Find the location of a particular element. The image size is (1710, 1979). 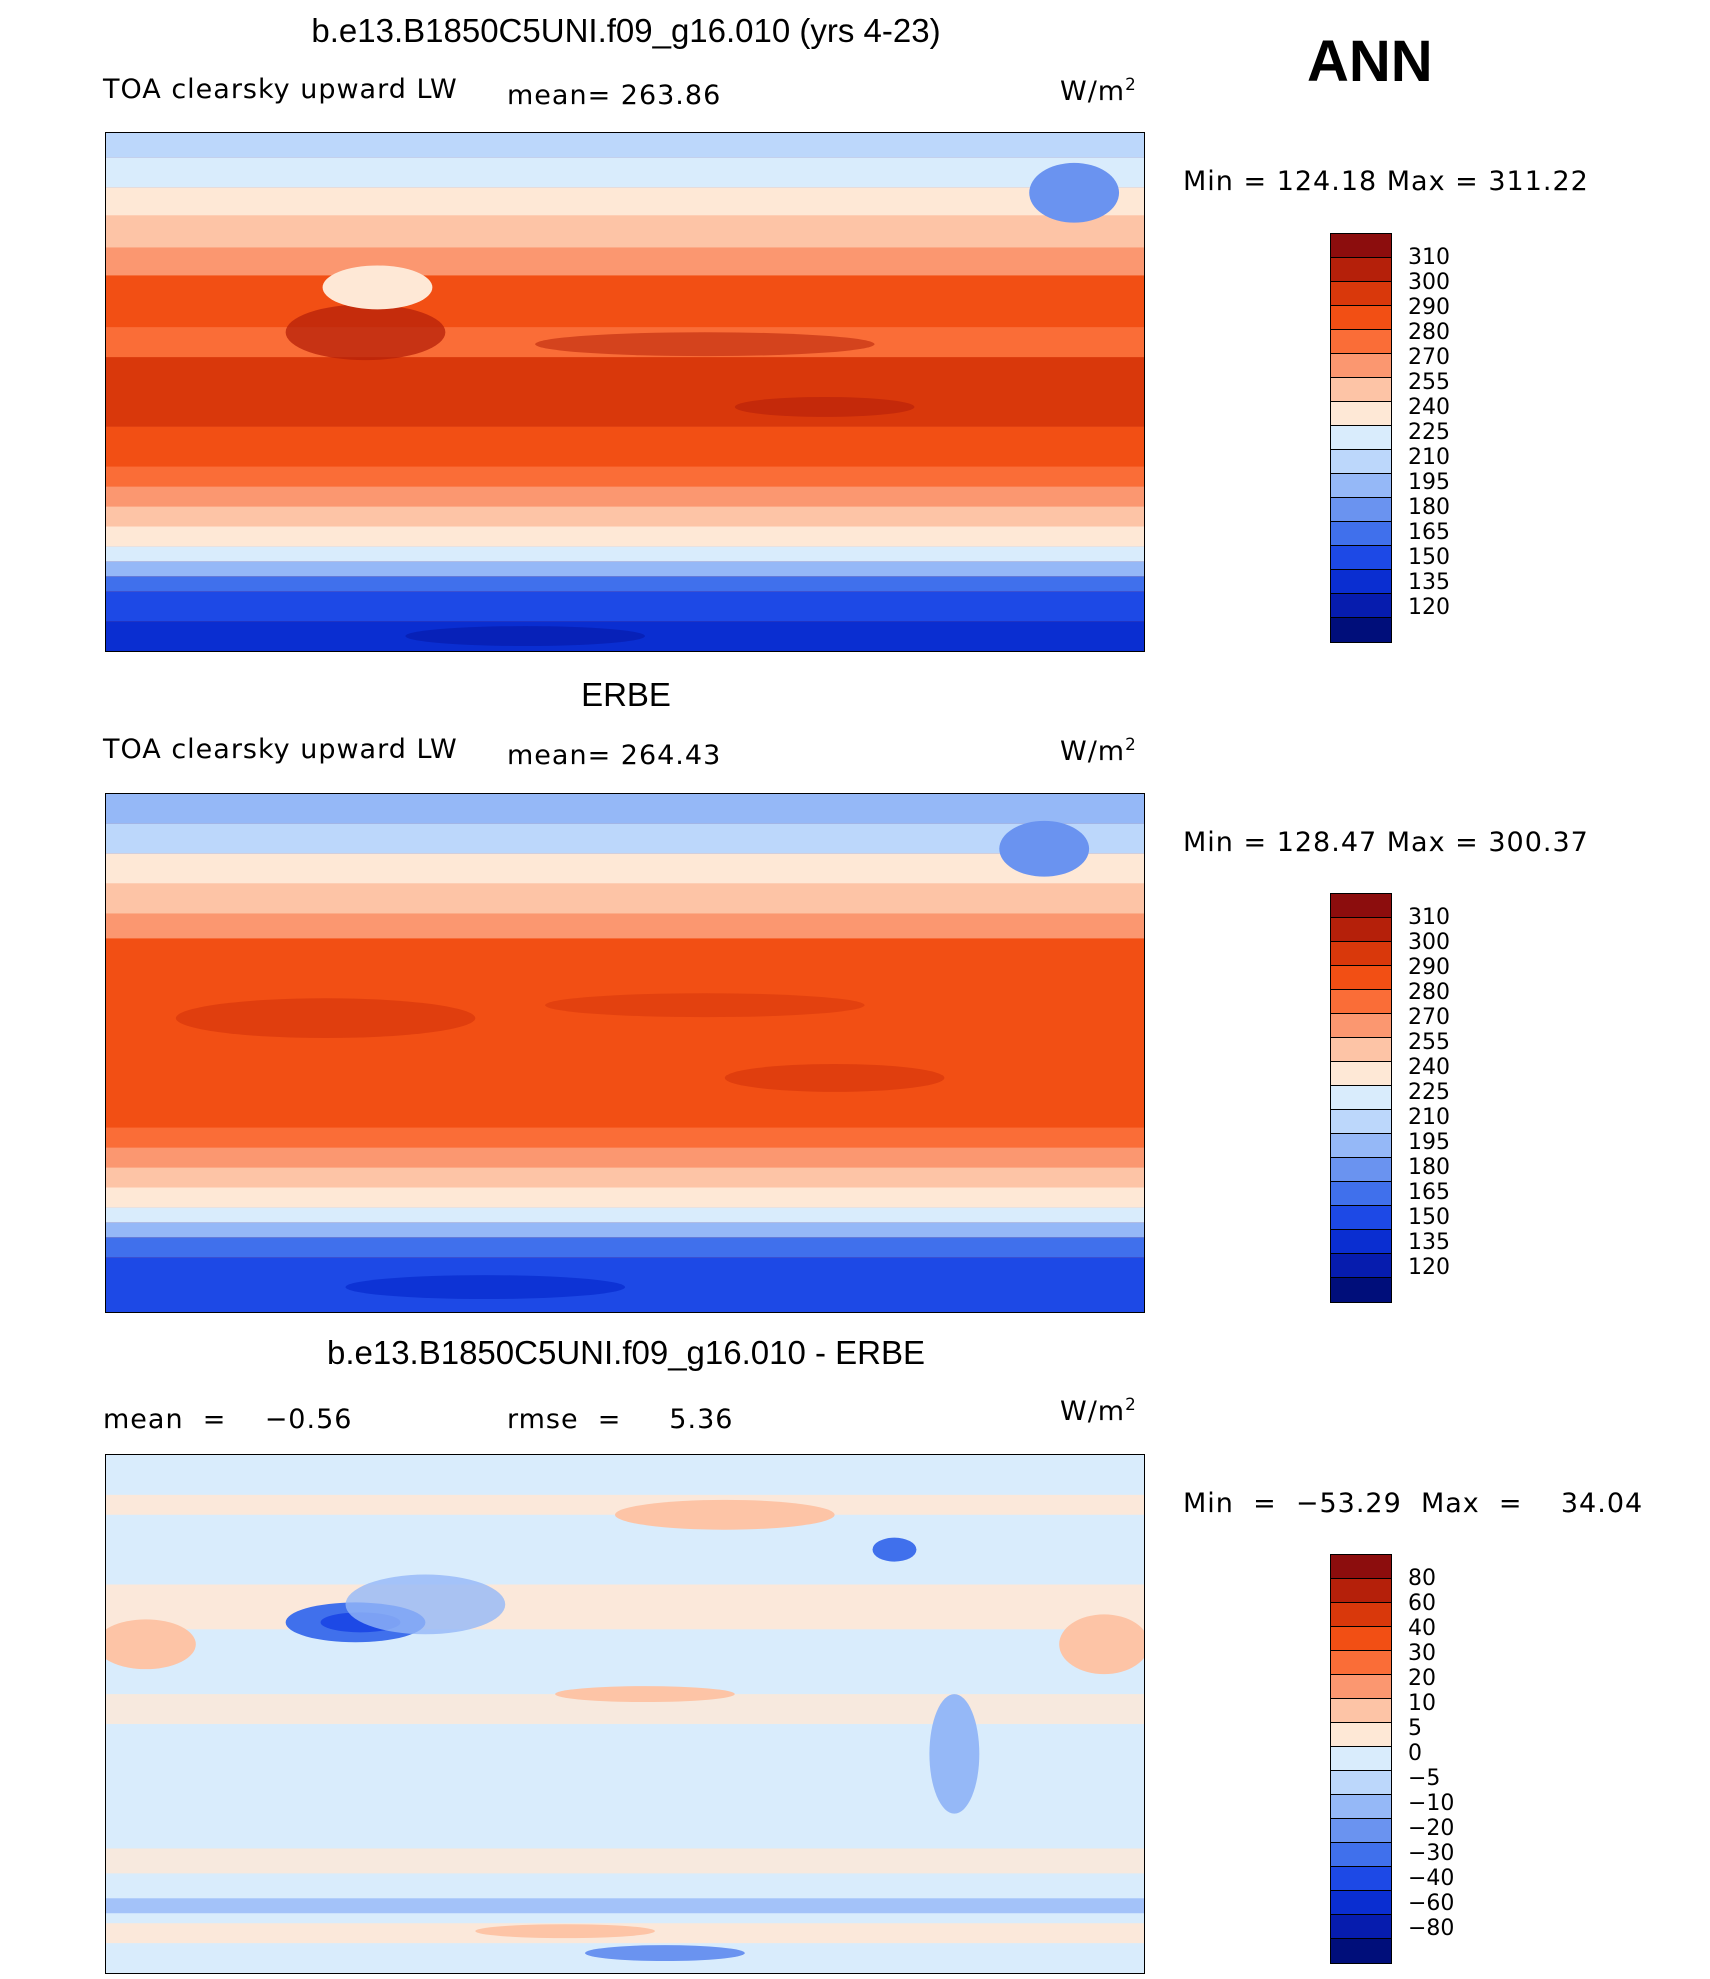

cbar2-label: 255 is located at coordinates (1429, 1042).